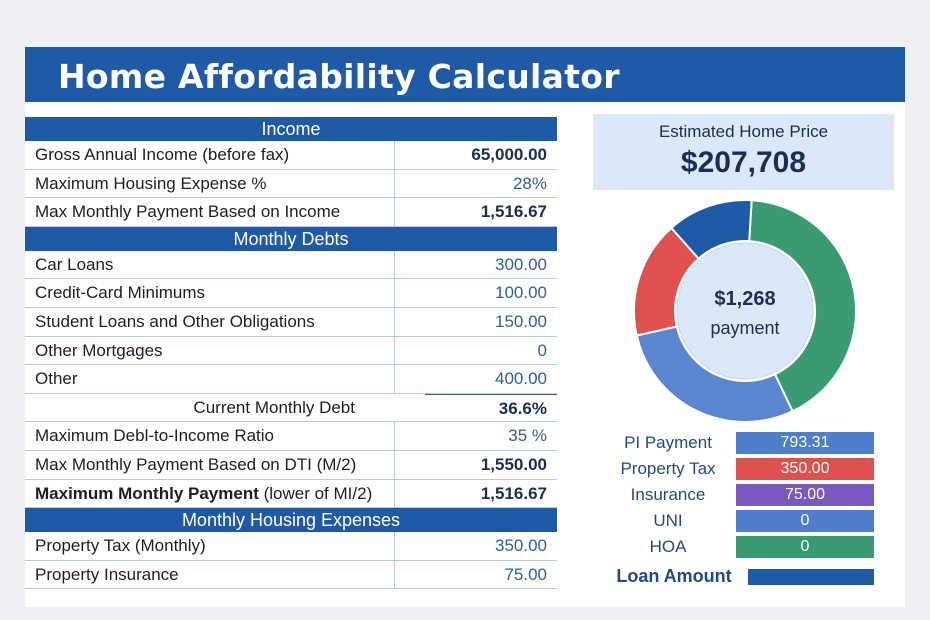 The image size is (930, 620). What do you see at coordinates (521, 264) in the screenshot?
I see `car-loans-input: 300.00` at bounding box center [521, 264].